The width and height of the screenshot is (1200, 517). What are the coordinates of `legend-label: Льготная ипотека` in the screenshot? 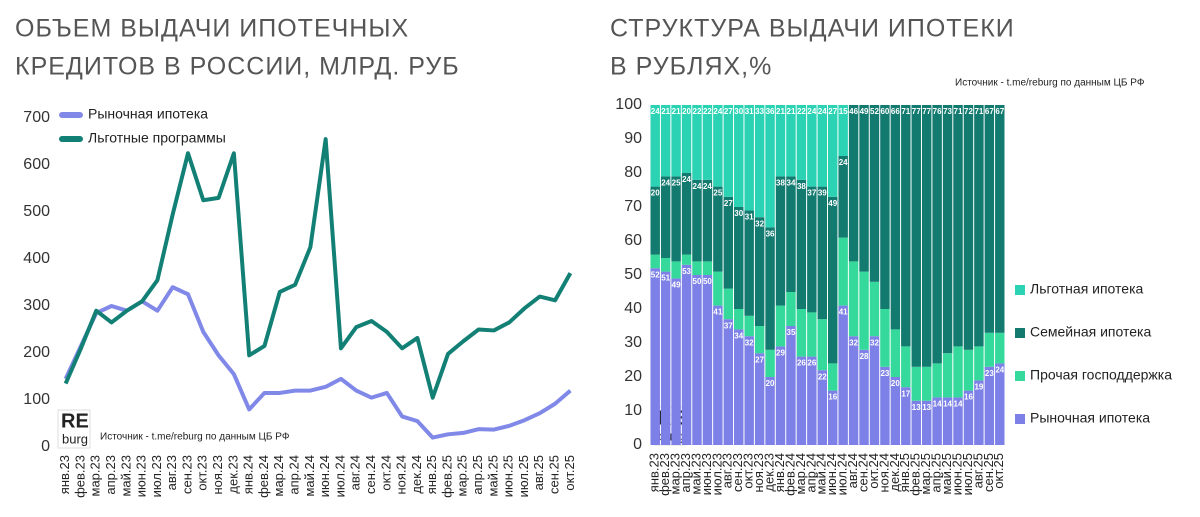 It's located at (1087, 289).